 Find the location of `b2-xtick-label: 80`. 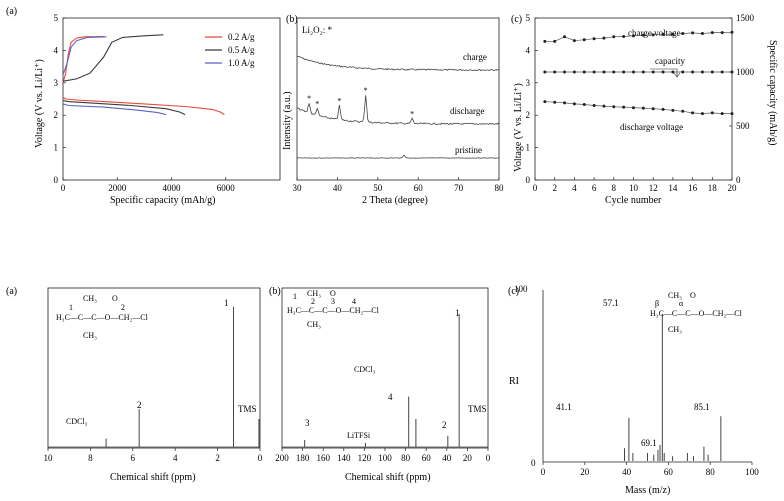

b2-xtick-label: 80 is located at coordinates (406, 458).